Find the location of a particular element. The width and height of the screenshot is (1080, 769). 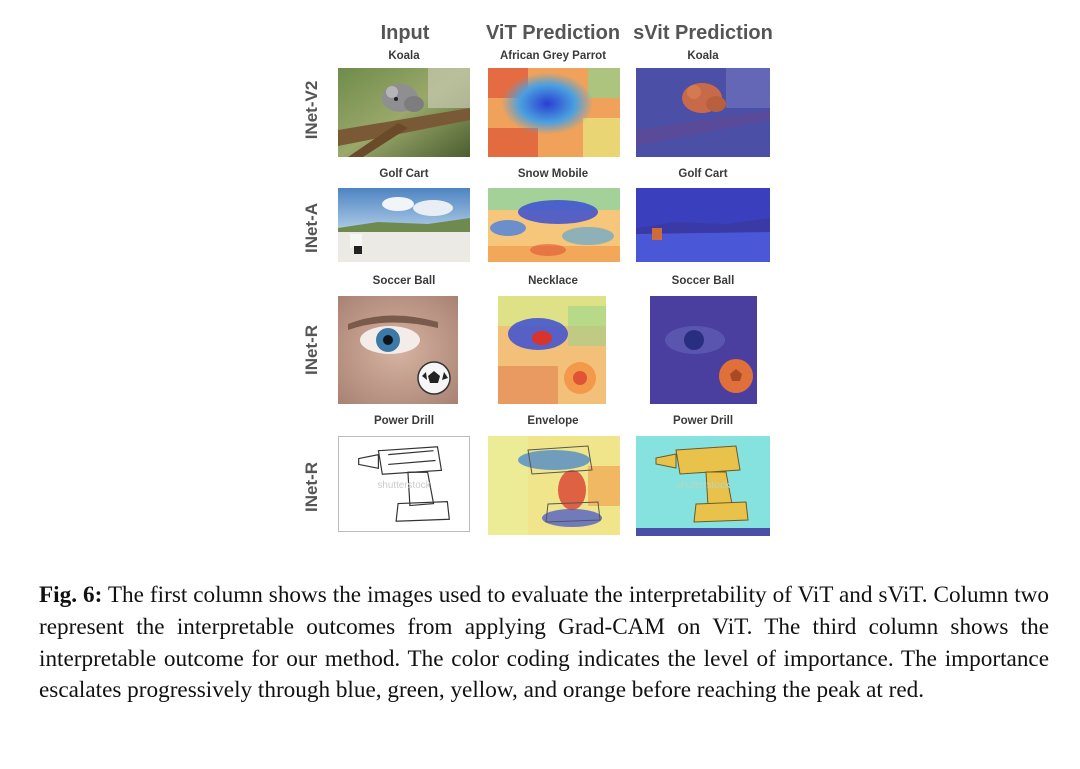

row2-vit-label: Snow Mobile is located at coordinates (553, 174).